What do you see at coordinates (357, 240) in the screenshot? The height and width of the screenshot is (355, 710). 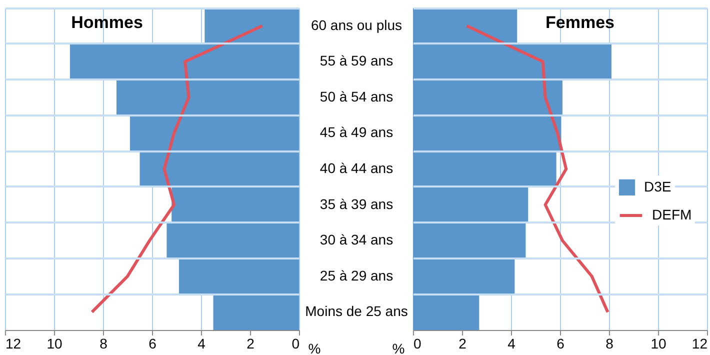 I see `y-tick-label: 30 à 34 ans` at bounding box center [357, 240].